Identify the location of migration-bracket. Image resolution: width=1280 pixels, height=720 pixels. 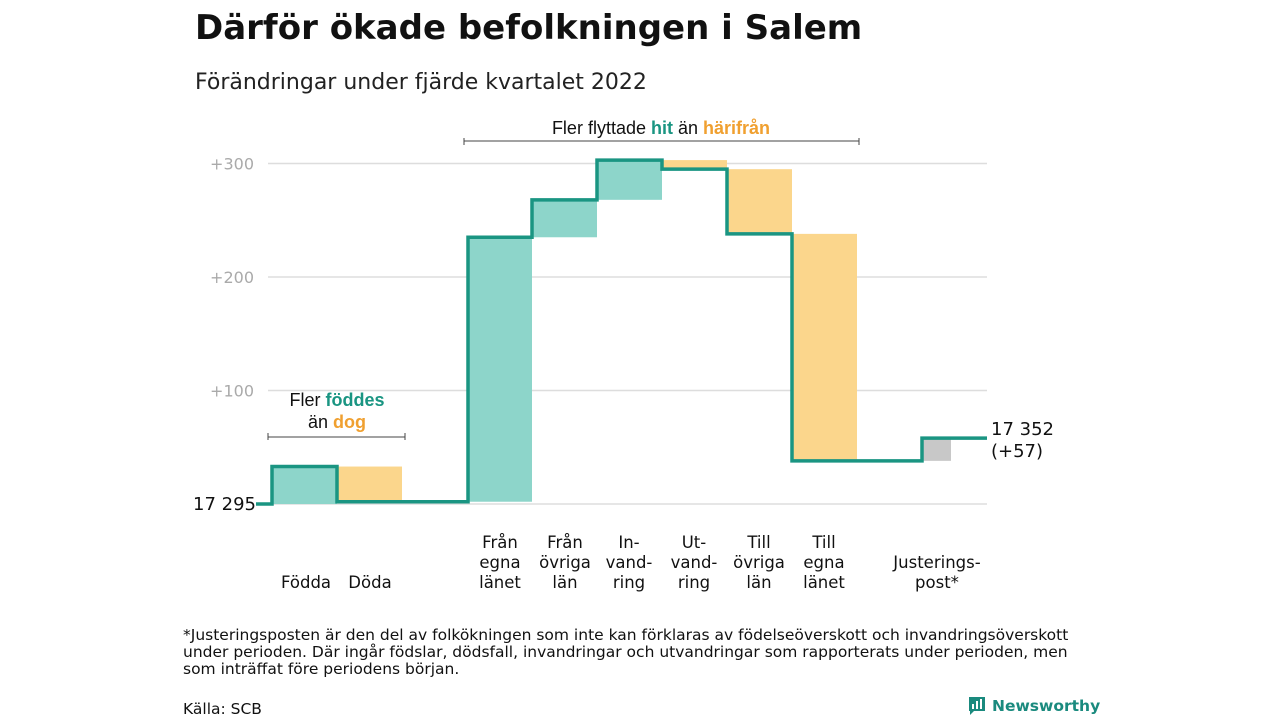
(661, 141).